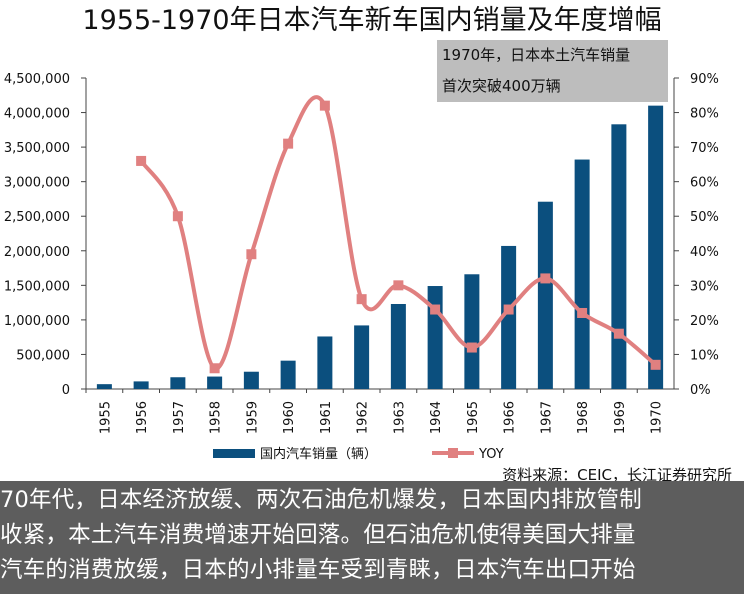 This screenshot has height=594, width=744. Describe the element at coordinates (453, 453) in the screenshot. I see `legend-line-marker` at that location.